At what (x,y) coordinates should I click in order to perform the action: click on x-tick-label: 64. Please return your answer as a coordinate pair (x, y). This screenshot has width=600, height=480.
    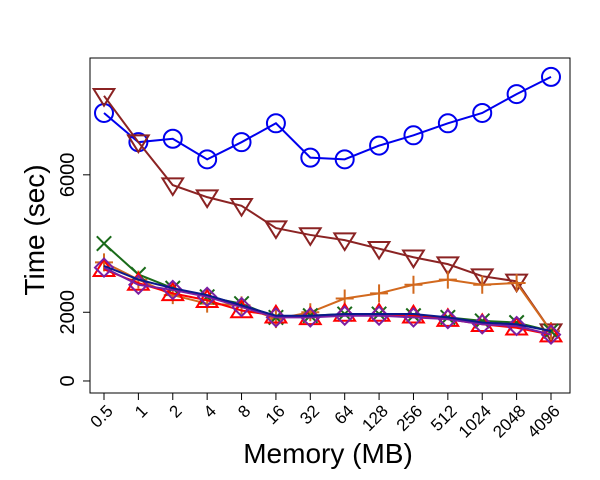
    Looking at the image, I should click on (344, 414).